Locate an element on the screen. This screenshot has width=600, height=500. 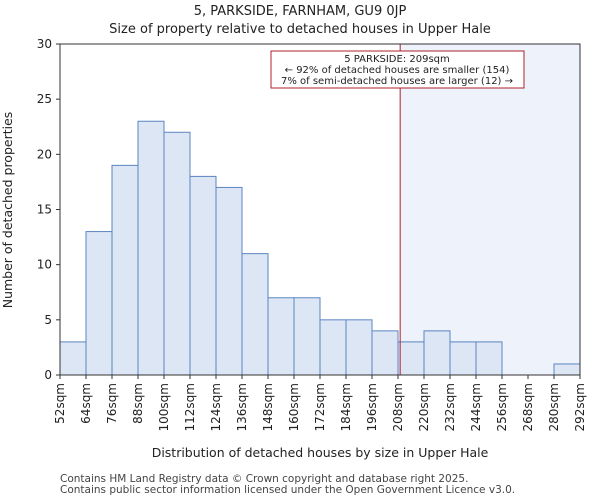
y-tick-label: 0 is located at coordinates (48, 375).